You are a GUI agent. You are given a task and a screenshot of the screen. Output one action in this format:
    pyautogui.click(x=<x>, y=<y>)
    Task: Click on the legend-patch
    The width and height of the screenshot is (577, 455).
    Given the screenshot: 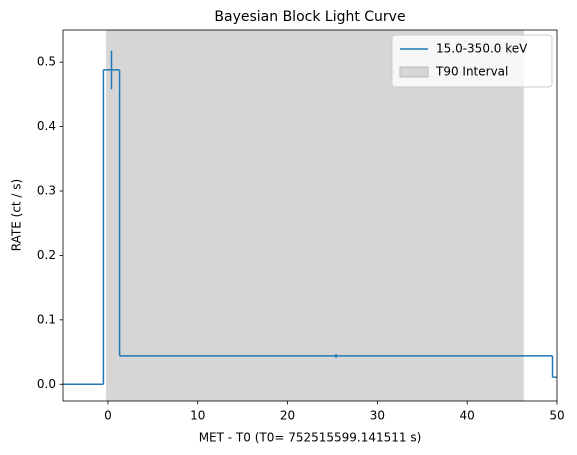 What is the action you would take?
    pyautogui.click(x=414, y=72)
    